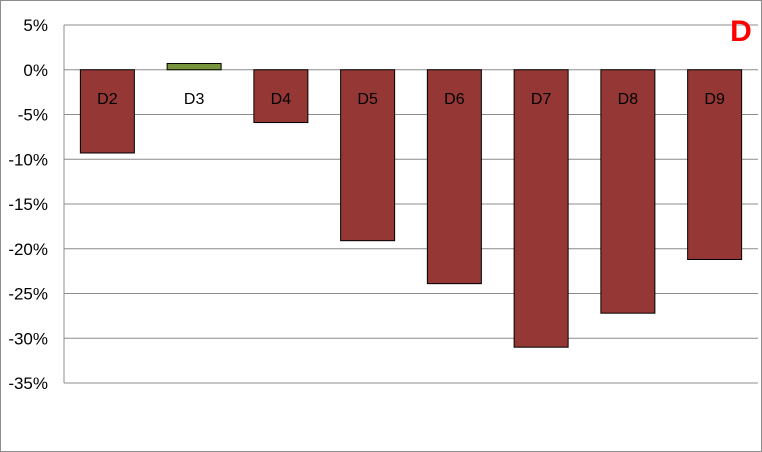 The image size is (762, 452). I want to click on y-axis-tick-labels: 5% 0% -5% -10% -15% -20% -25% -30% -35%, so click(28, 204).